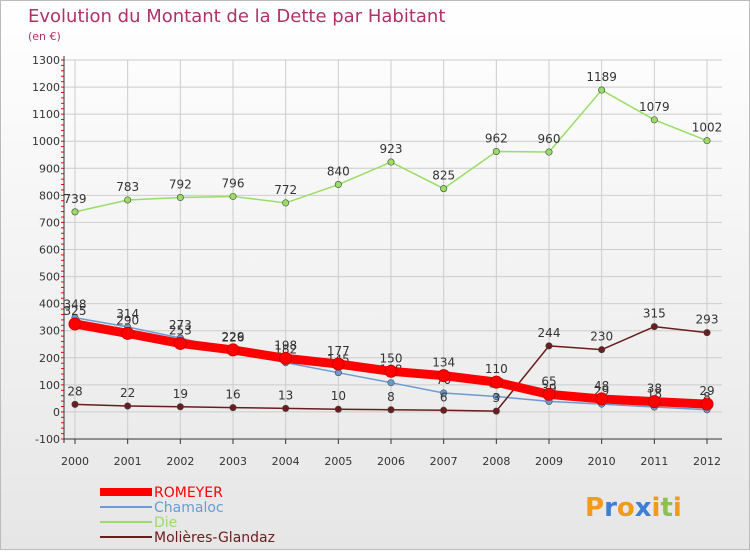  Describe the element at coordinates (180, 325) in the screenshot. I see `chamaloc-value-label: 273` at that location.